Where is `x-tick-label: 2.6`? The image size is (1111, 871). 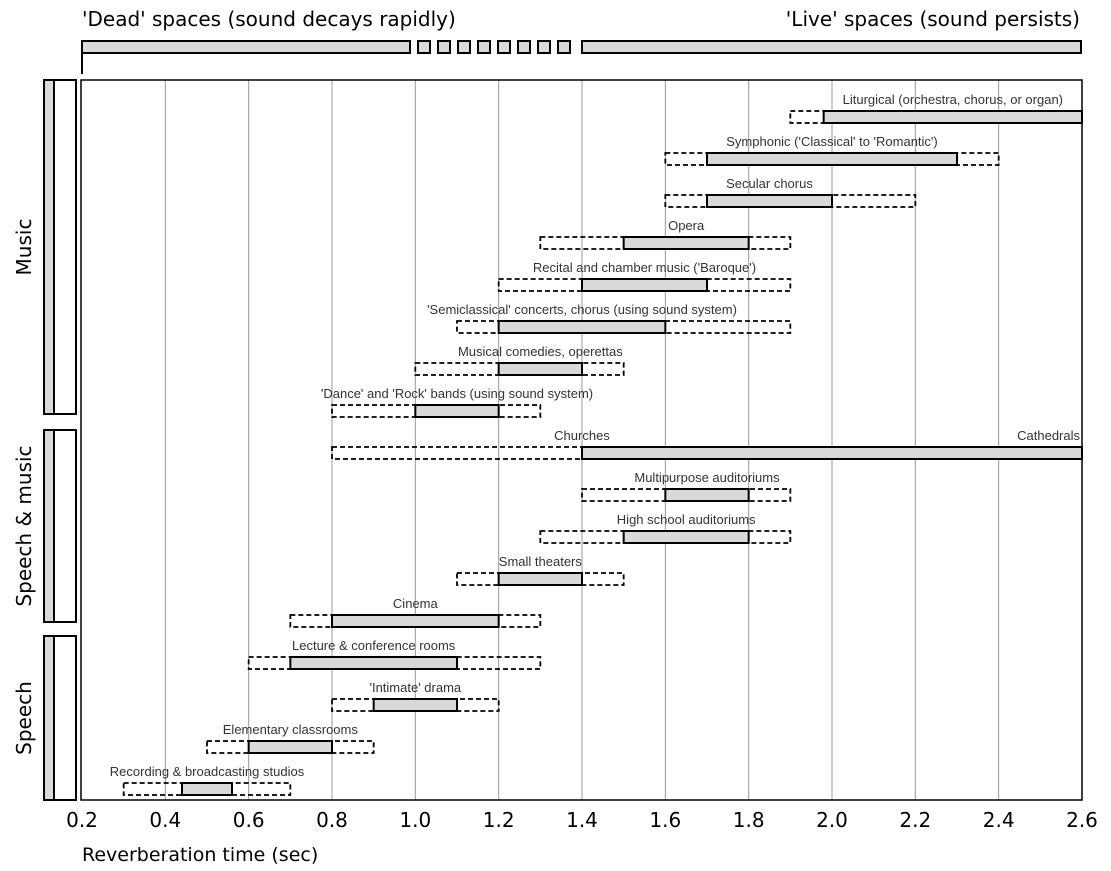 x-tick-label: 2.6 is located at coordinates (1082, 820).